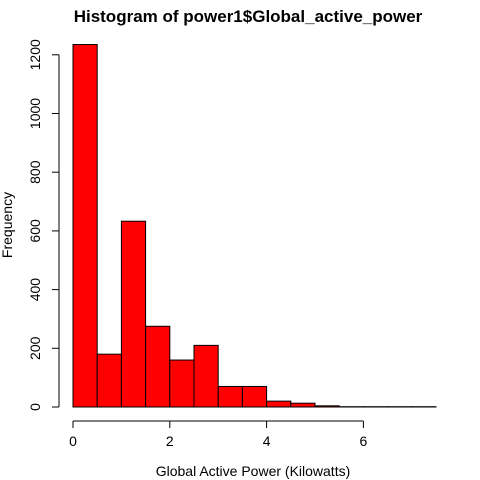 The image size is (480, 480). What do you see at coordinates (35, 172) in the screenshot?
I see `y-tick-label: 800` at bounding box center [35, 172].